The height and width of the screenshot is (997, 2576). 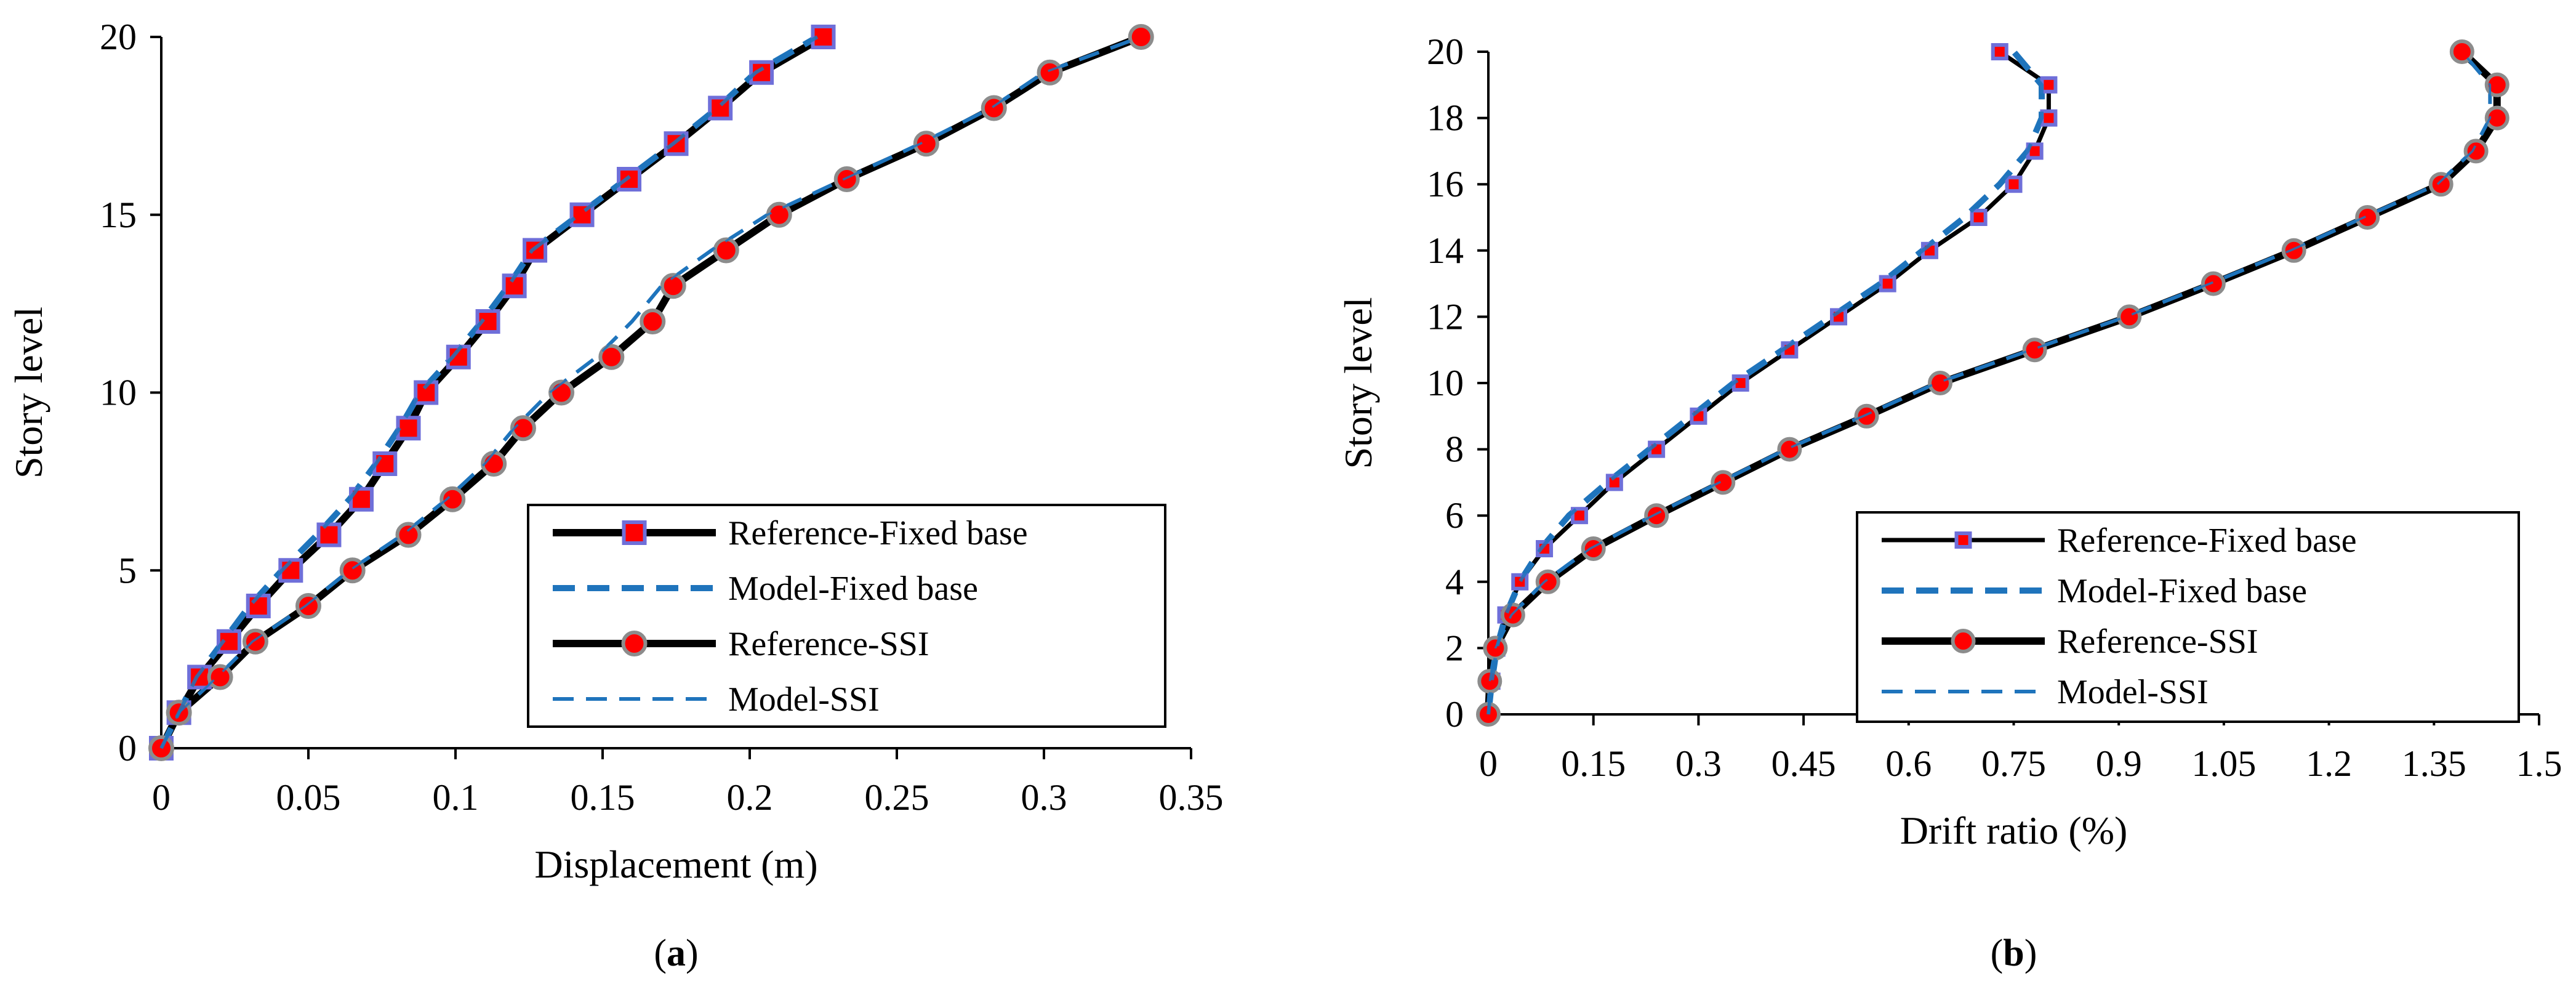 I want to click on x-tick-label: 1.35, so click(x=2434, y=763).